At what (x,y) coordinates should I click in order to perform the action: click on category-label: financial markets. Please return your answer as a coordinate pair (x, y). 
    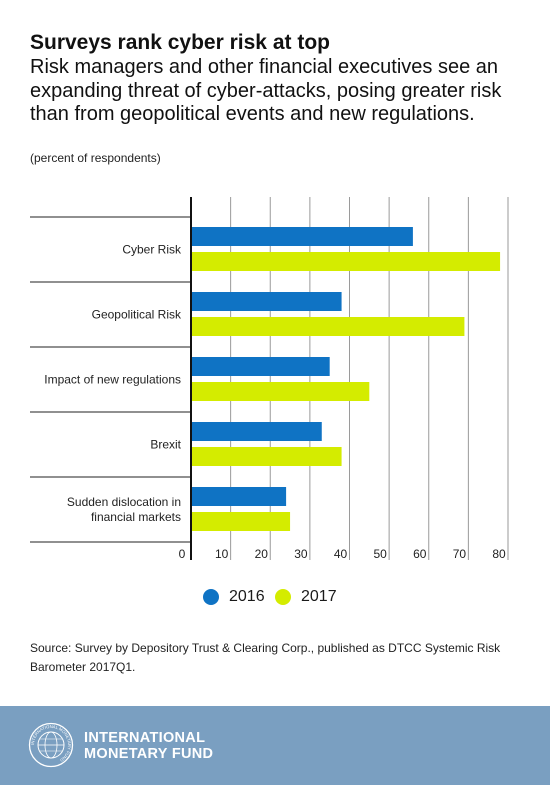
    Looking at the image, I should click on (136, 517).